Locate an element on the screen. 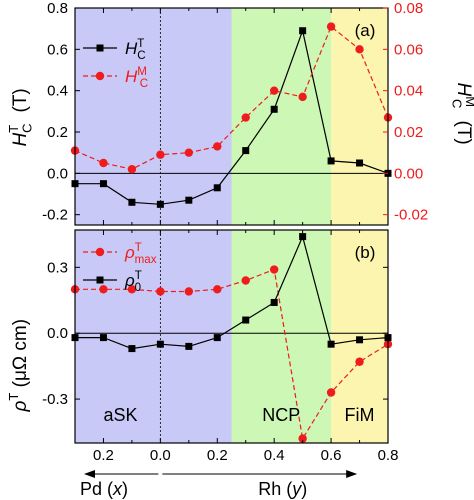  legend-label: ρT max is located at coordinates (140, 254).